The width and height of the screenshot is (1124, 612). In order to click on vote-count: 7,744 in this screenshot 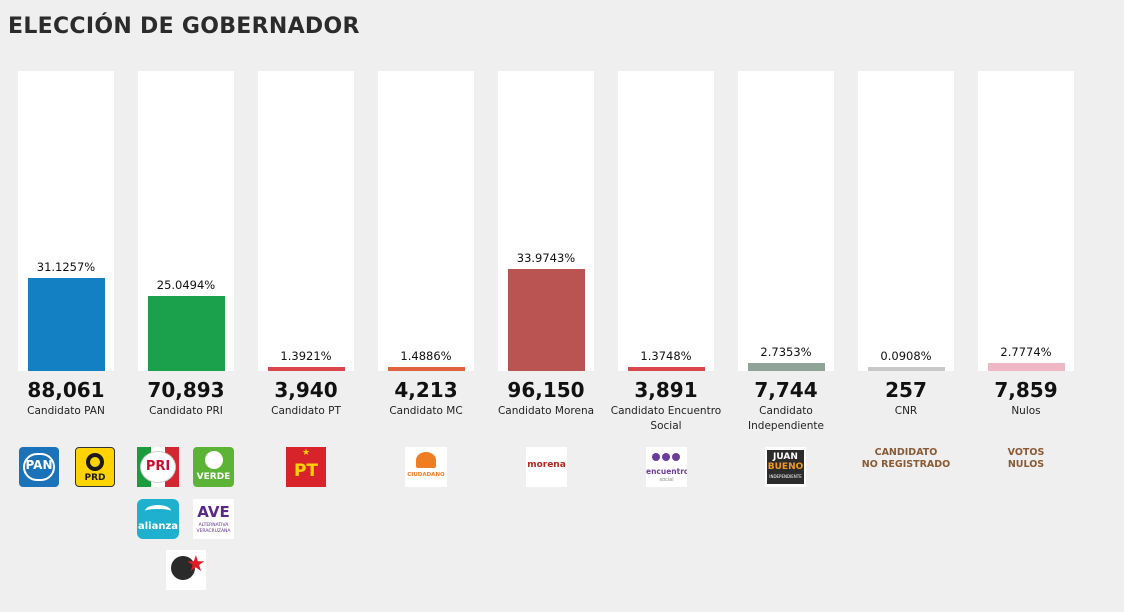, I will do `click(786, 390)`.